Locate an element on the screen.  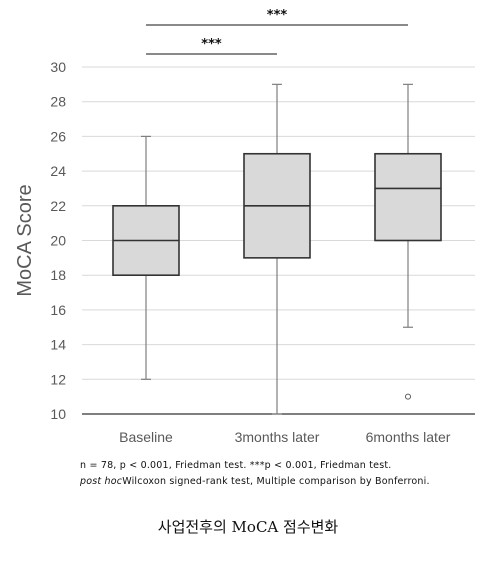
y-tick-label: 16 is located at coordinates (58, 310).